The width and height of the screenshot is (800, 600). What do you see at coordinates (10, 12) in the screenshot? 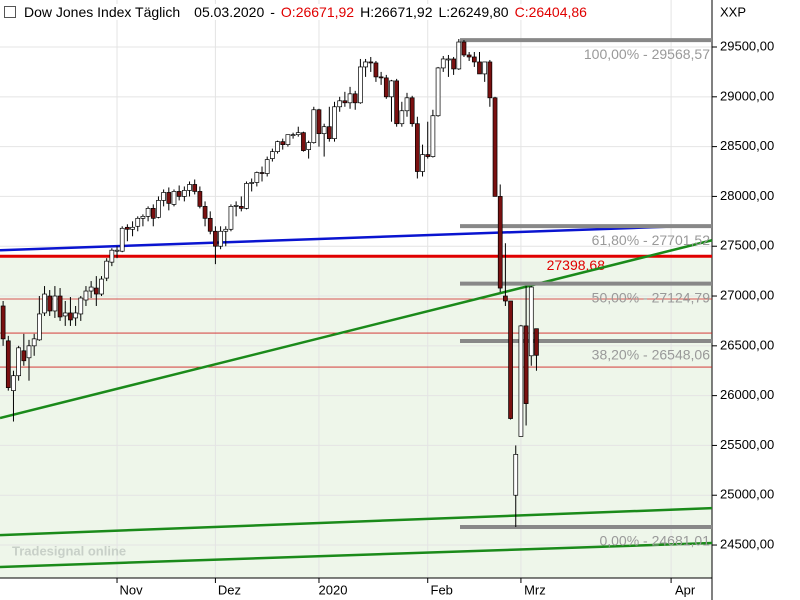
I see `window-icon` at bounding box center [10, 12].